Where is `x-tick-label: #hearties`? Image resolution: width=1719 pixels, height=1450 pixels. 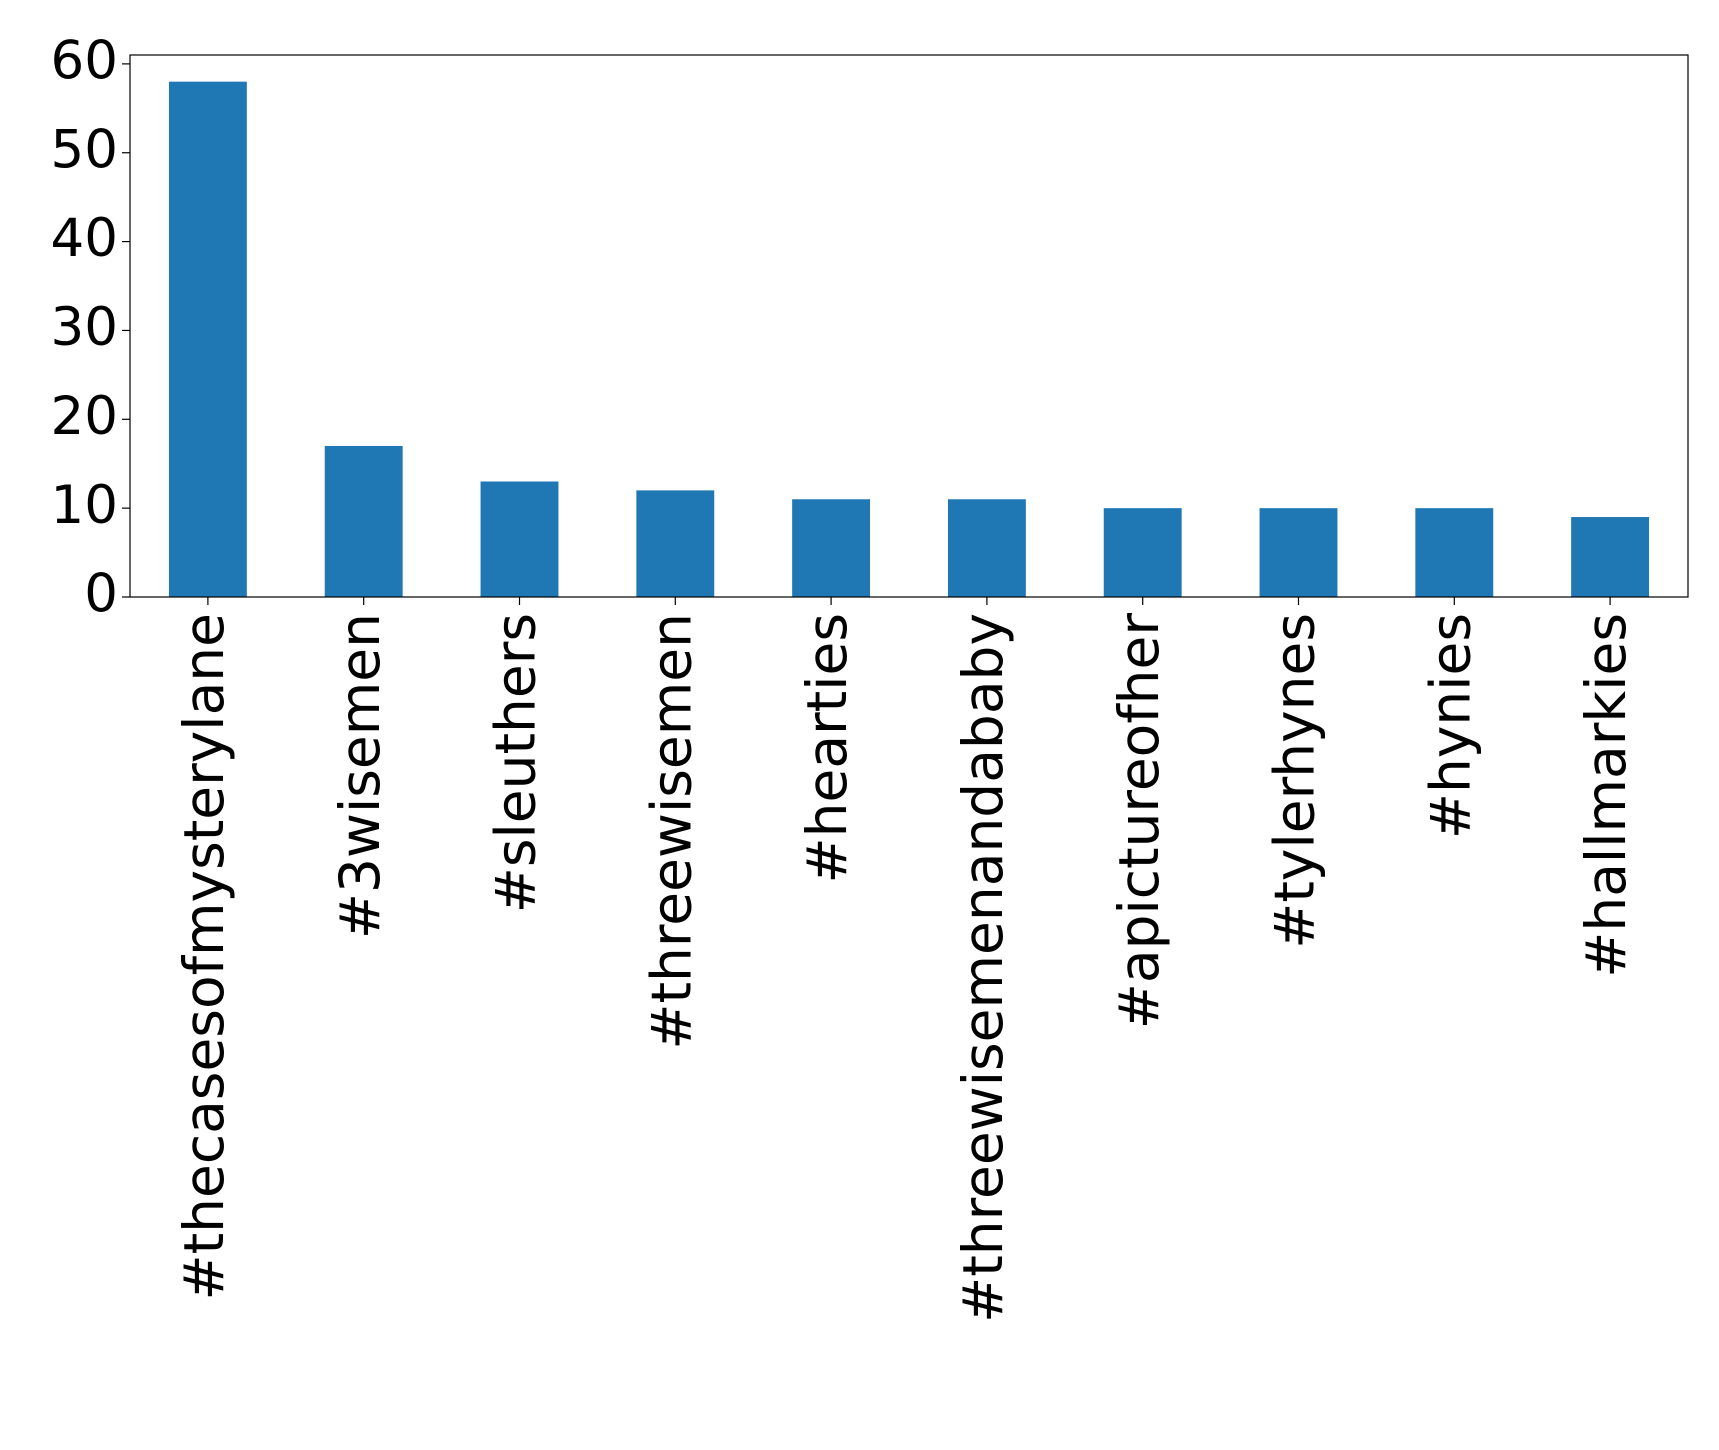 x-tick-label: #hearties is located at coordinates (827, 748).